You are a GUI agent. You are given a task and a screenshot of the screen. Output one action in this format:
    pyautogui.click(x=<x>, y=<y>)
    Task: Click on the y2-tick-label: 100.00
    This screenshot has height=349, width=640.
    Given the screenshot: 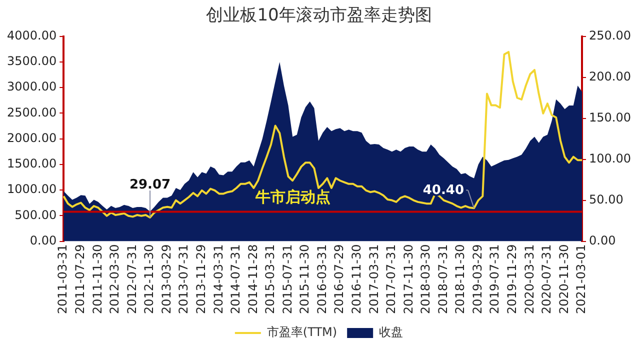 What is the action you would take?
    pyautogui.click(x=610, y=158)
    